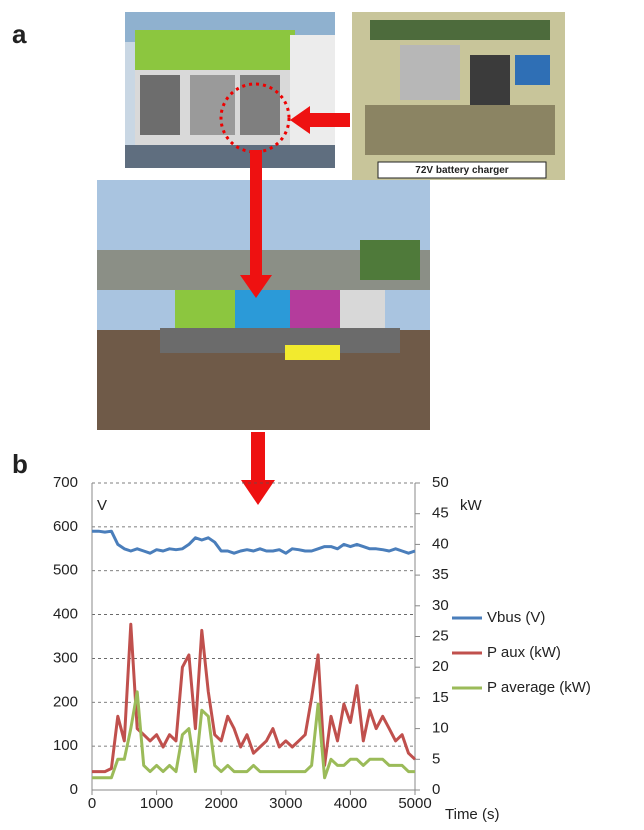 Image resolution: width=644 pixels, height=830 pixels. I want to click on y2-tick-label: 5, so click(436, 758).